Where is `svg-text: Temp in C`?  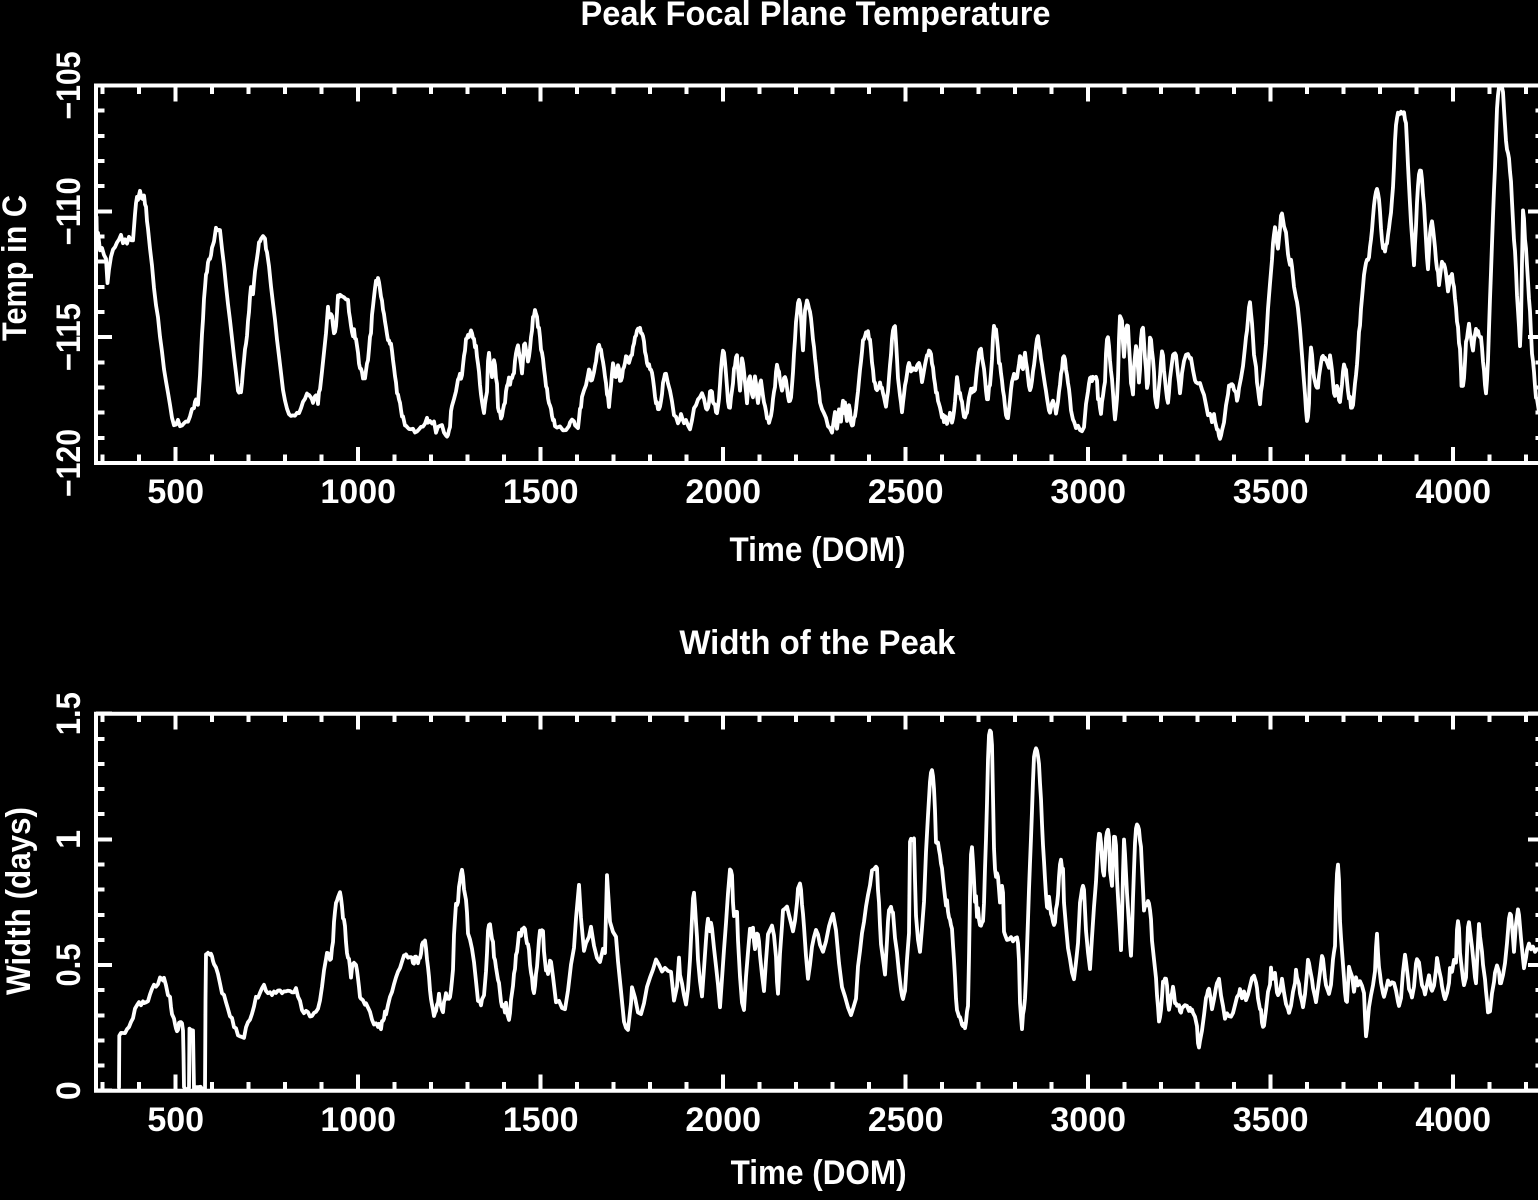
svg-text: Temp in C is located at coordinates (17, 268).